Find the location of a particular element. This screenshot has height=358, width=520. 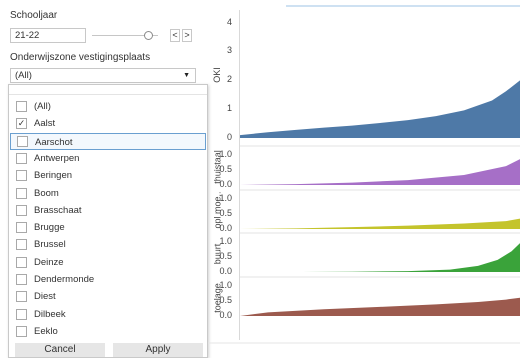

option-label: Brussel is located at coordinates (50, 245).